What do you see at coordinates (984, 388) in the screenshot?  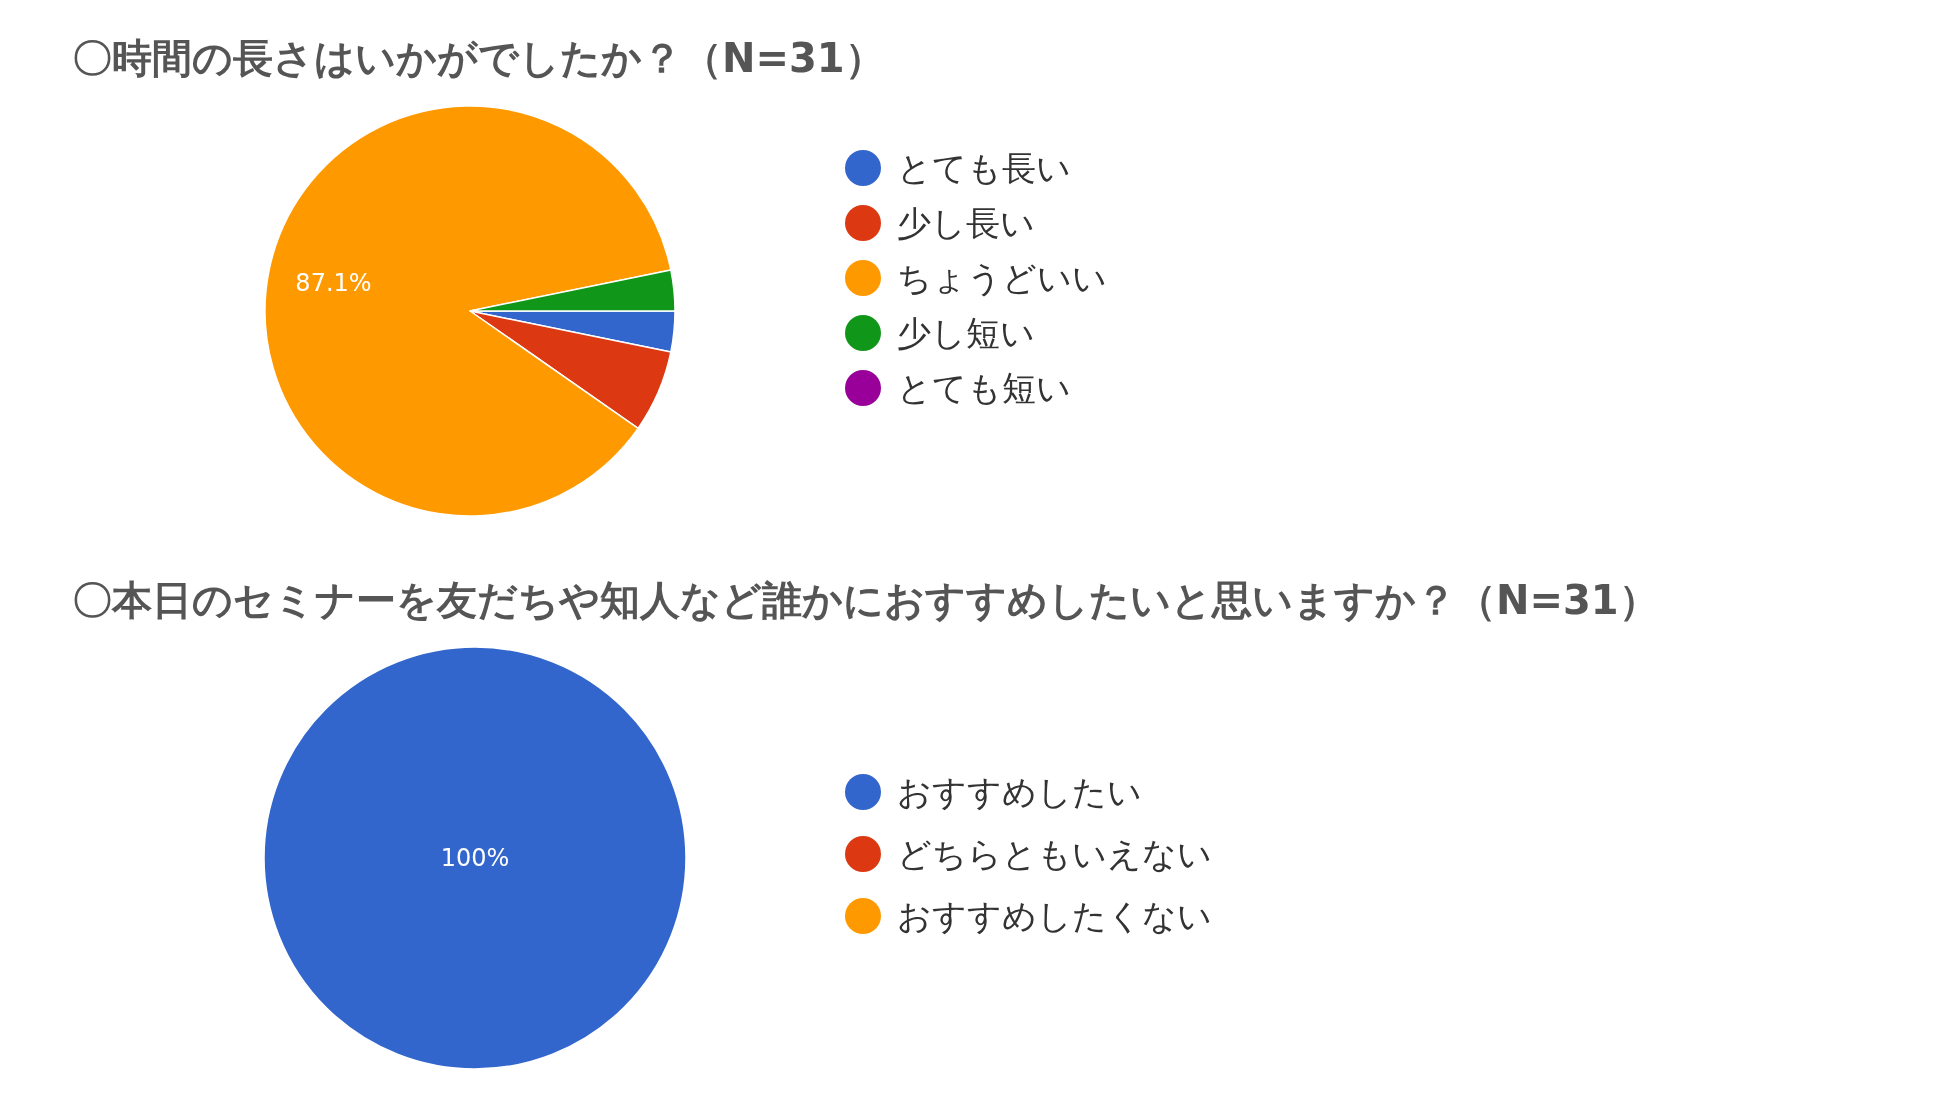 I see `legend-label: とても短い` at bounding box center [984, 388].